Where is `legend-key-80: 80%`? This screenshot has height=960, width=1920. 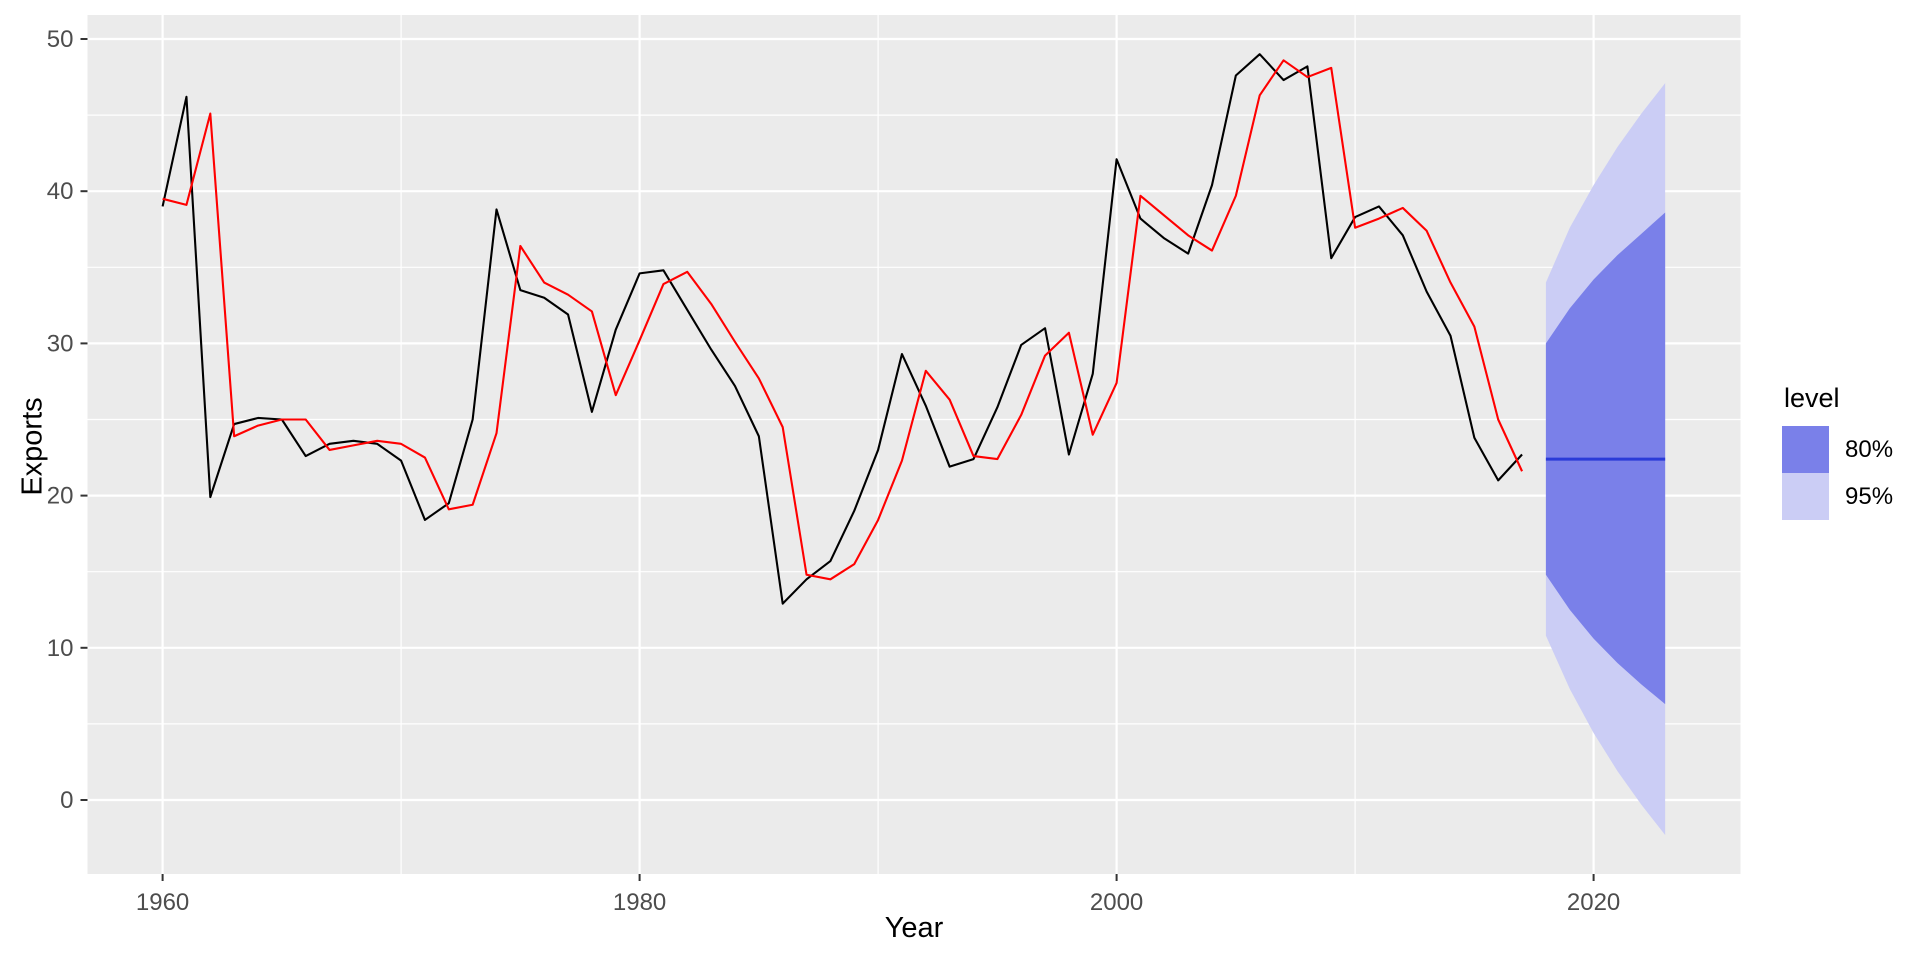 legend-key-80: 80% is located at coordinates (1847, 449).